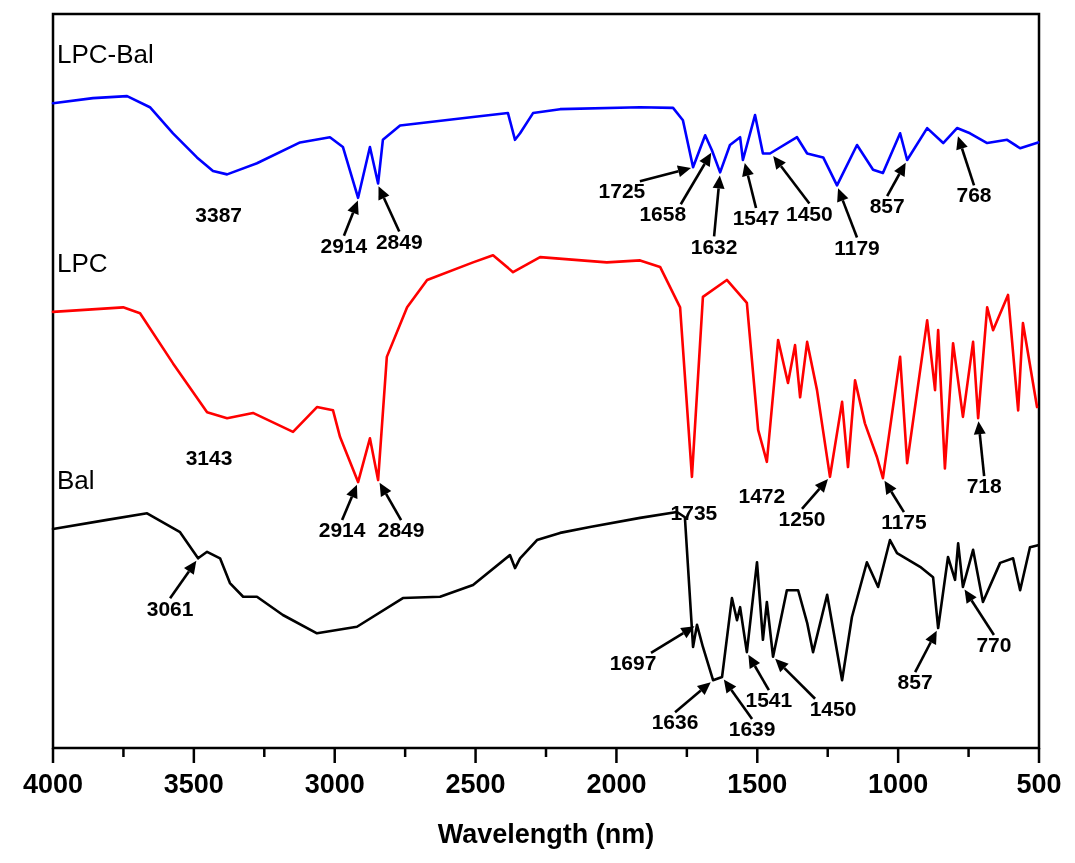  What do you see at coordinates (1039, 784) in the screenshot?
I see `x-tick-label: 500` at bounding box center [1039, 784].